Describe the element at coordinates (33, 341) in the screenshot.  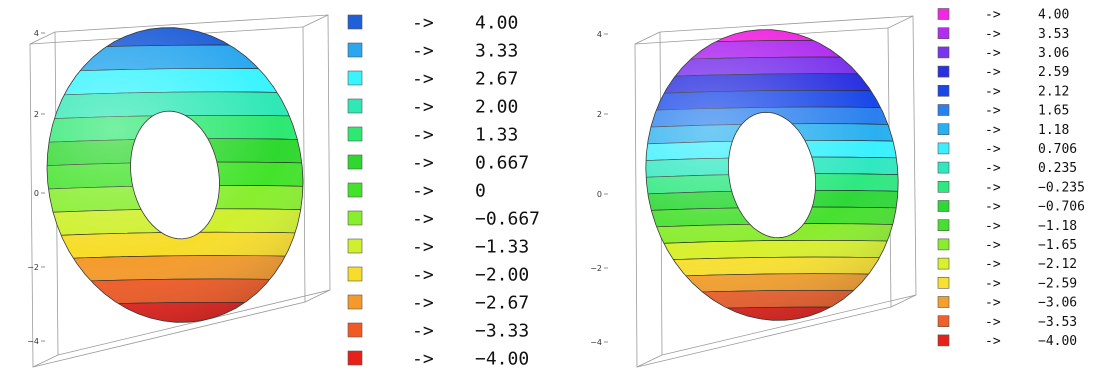
I see `axis-tick-label: −4` at that location.